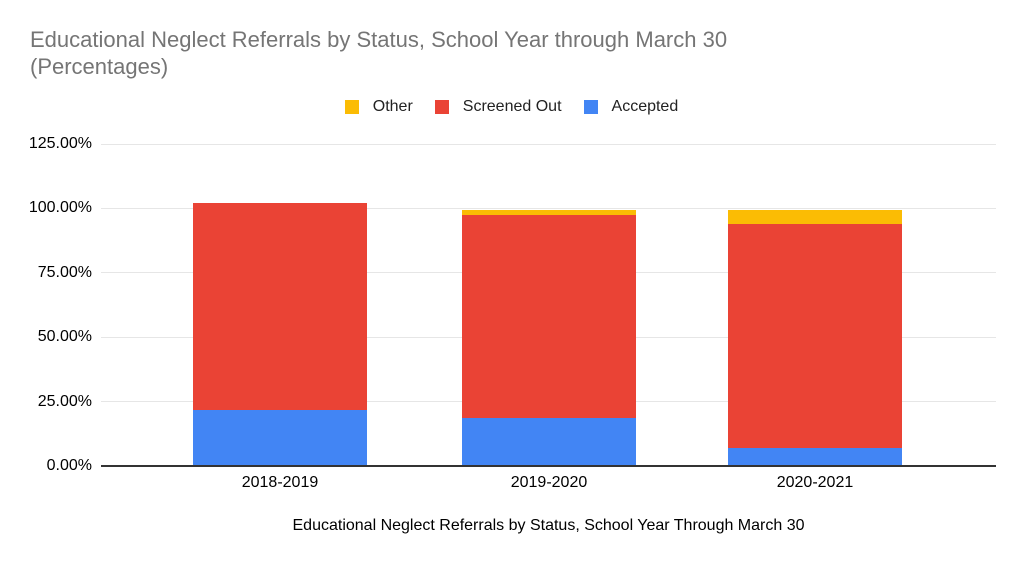 Image resolution: width=1023 pixels, height=564 pixels. Describe the element at coordinates (64, 272) in the screenshot. I see `y-tick-label-75: 75.00%` at that location.